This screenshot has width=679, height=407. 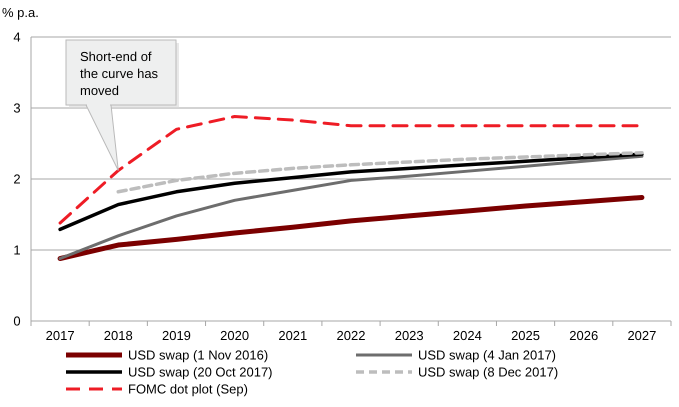 What do you see at coordinates (583, 335) in the screenshot?
I see `x-tick-label: 2026` at bounding box center [583, 335].